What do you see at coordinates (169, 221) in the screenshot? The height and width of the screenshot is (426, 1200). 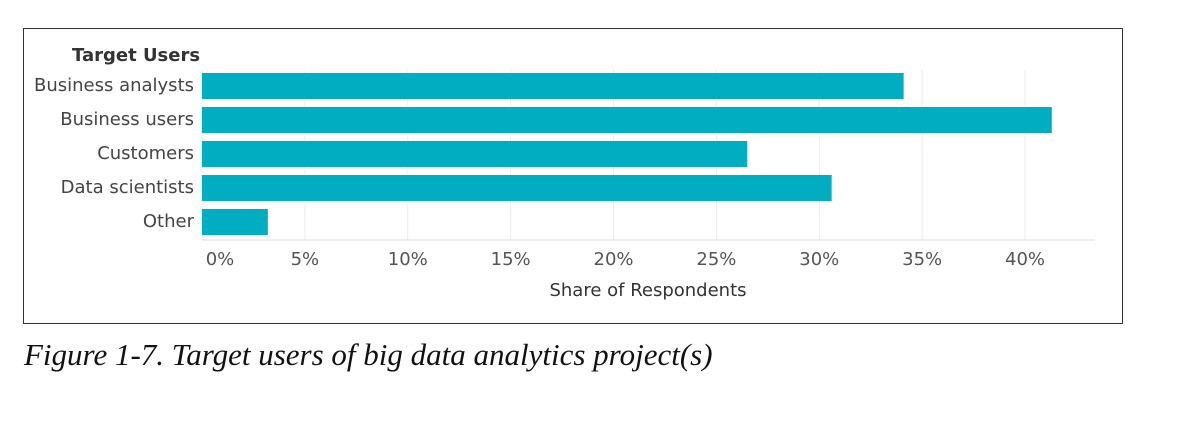 I see `y-tick-label: Other` at bounding box center [169, 221].